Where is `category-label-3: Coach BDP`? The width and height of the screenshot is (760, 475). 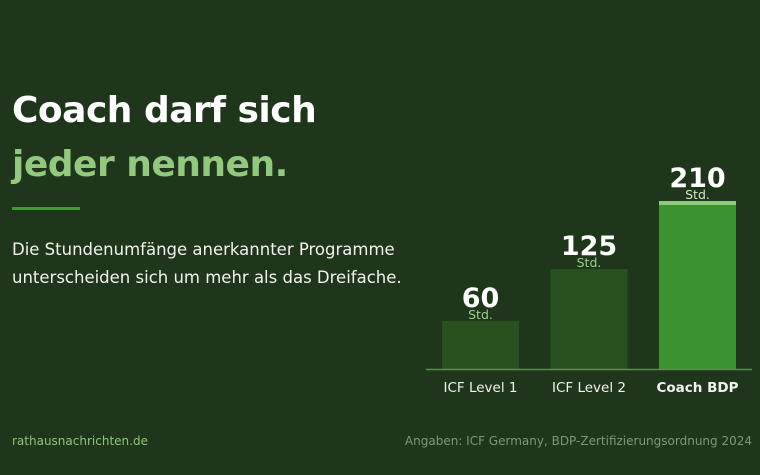
category-label-3: Coach BDP is located at coordinates (698, 388).